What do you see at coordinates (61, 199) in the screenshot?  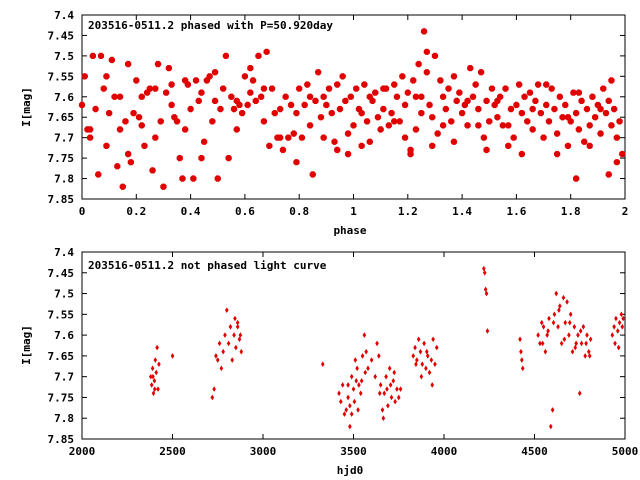 I see `y-tick-label: 7.85` at bounding box center [61, 199].